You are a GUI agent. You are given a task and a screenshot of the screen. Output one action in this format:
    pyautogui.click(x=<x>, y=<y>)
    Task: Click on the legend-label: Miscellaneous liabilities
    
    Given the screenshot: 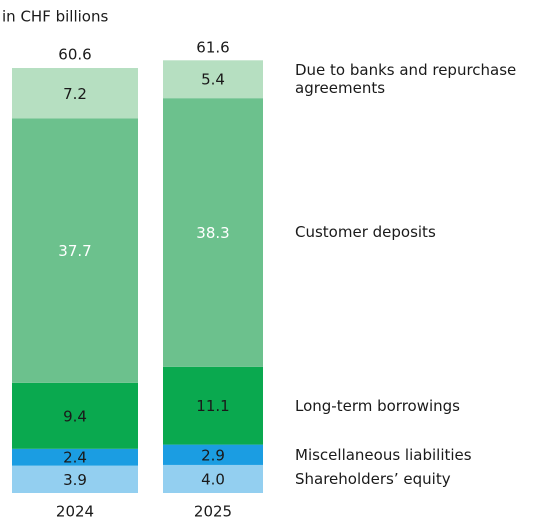 What is the action you would take?
    pyautogui.click(x=383, y=454)
    